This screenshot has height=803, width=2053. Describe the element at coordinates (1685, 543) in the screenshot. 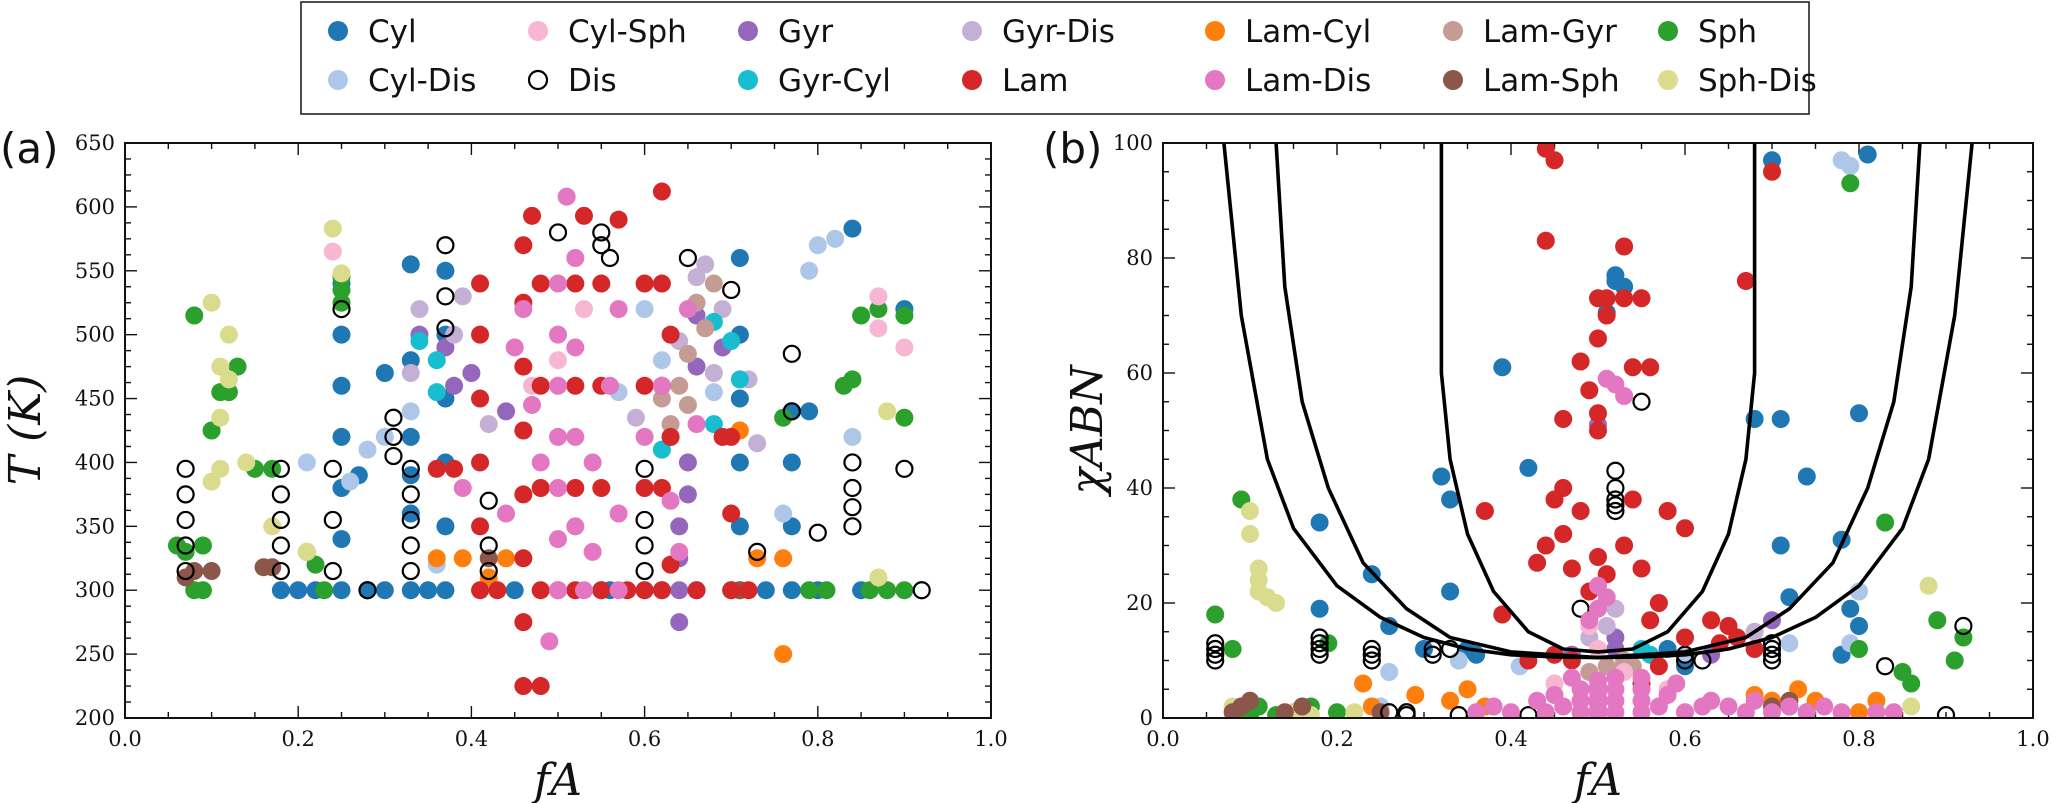

I see `series-lam-dis` at that location.